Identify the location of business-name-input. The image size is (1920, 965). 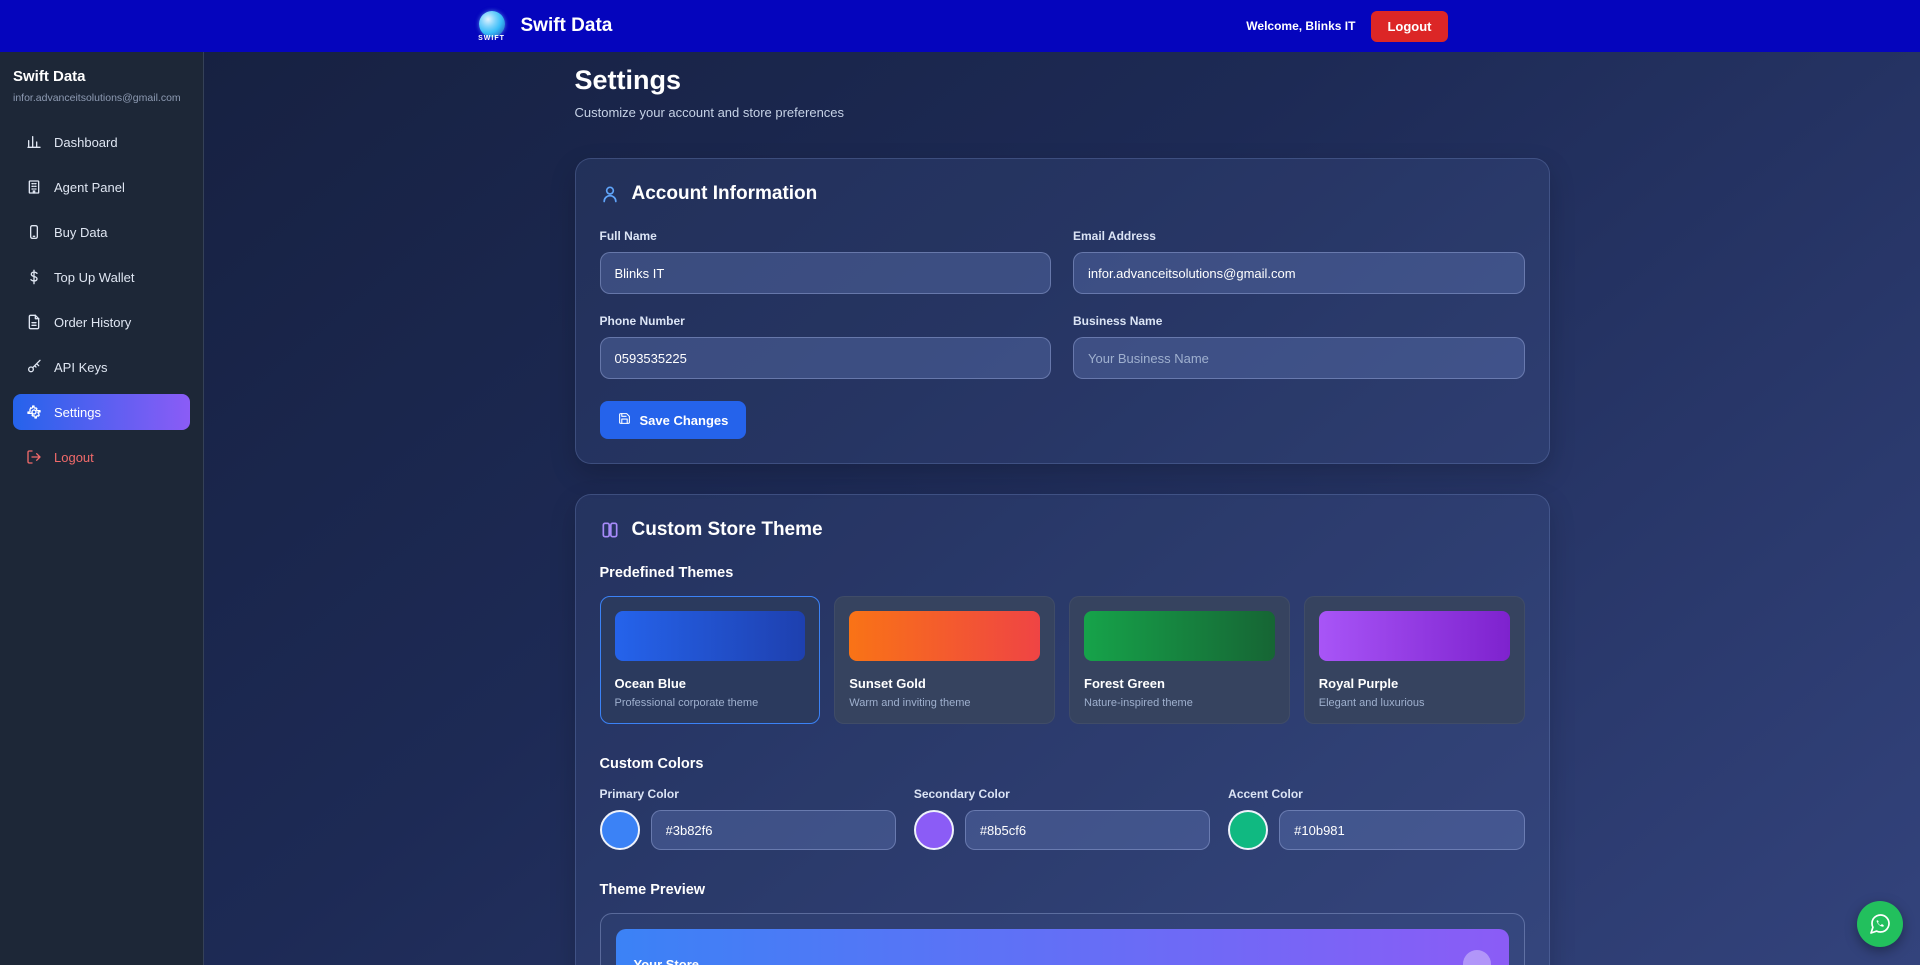
(1299, 358).